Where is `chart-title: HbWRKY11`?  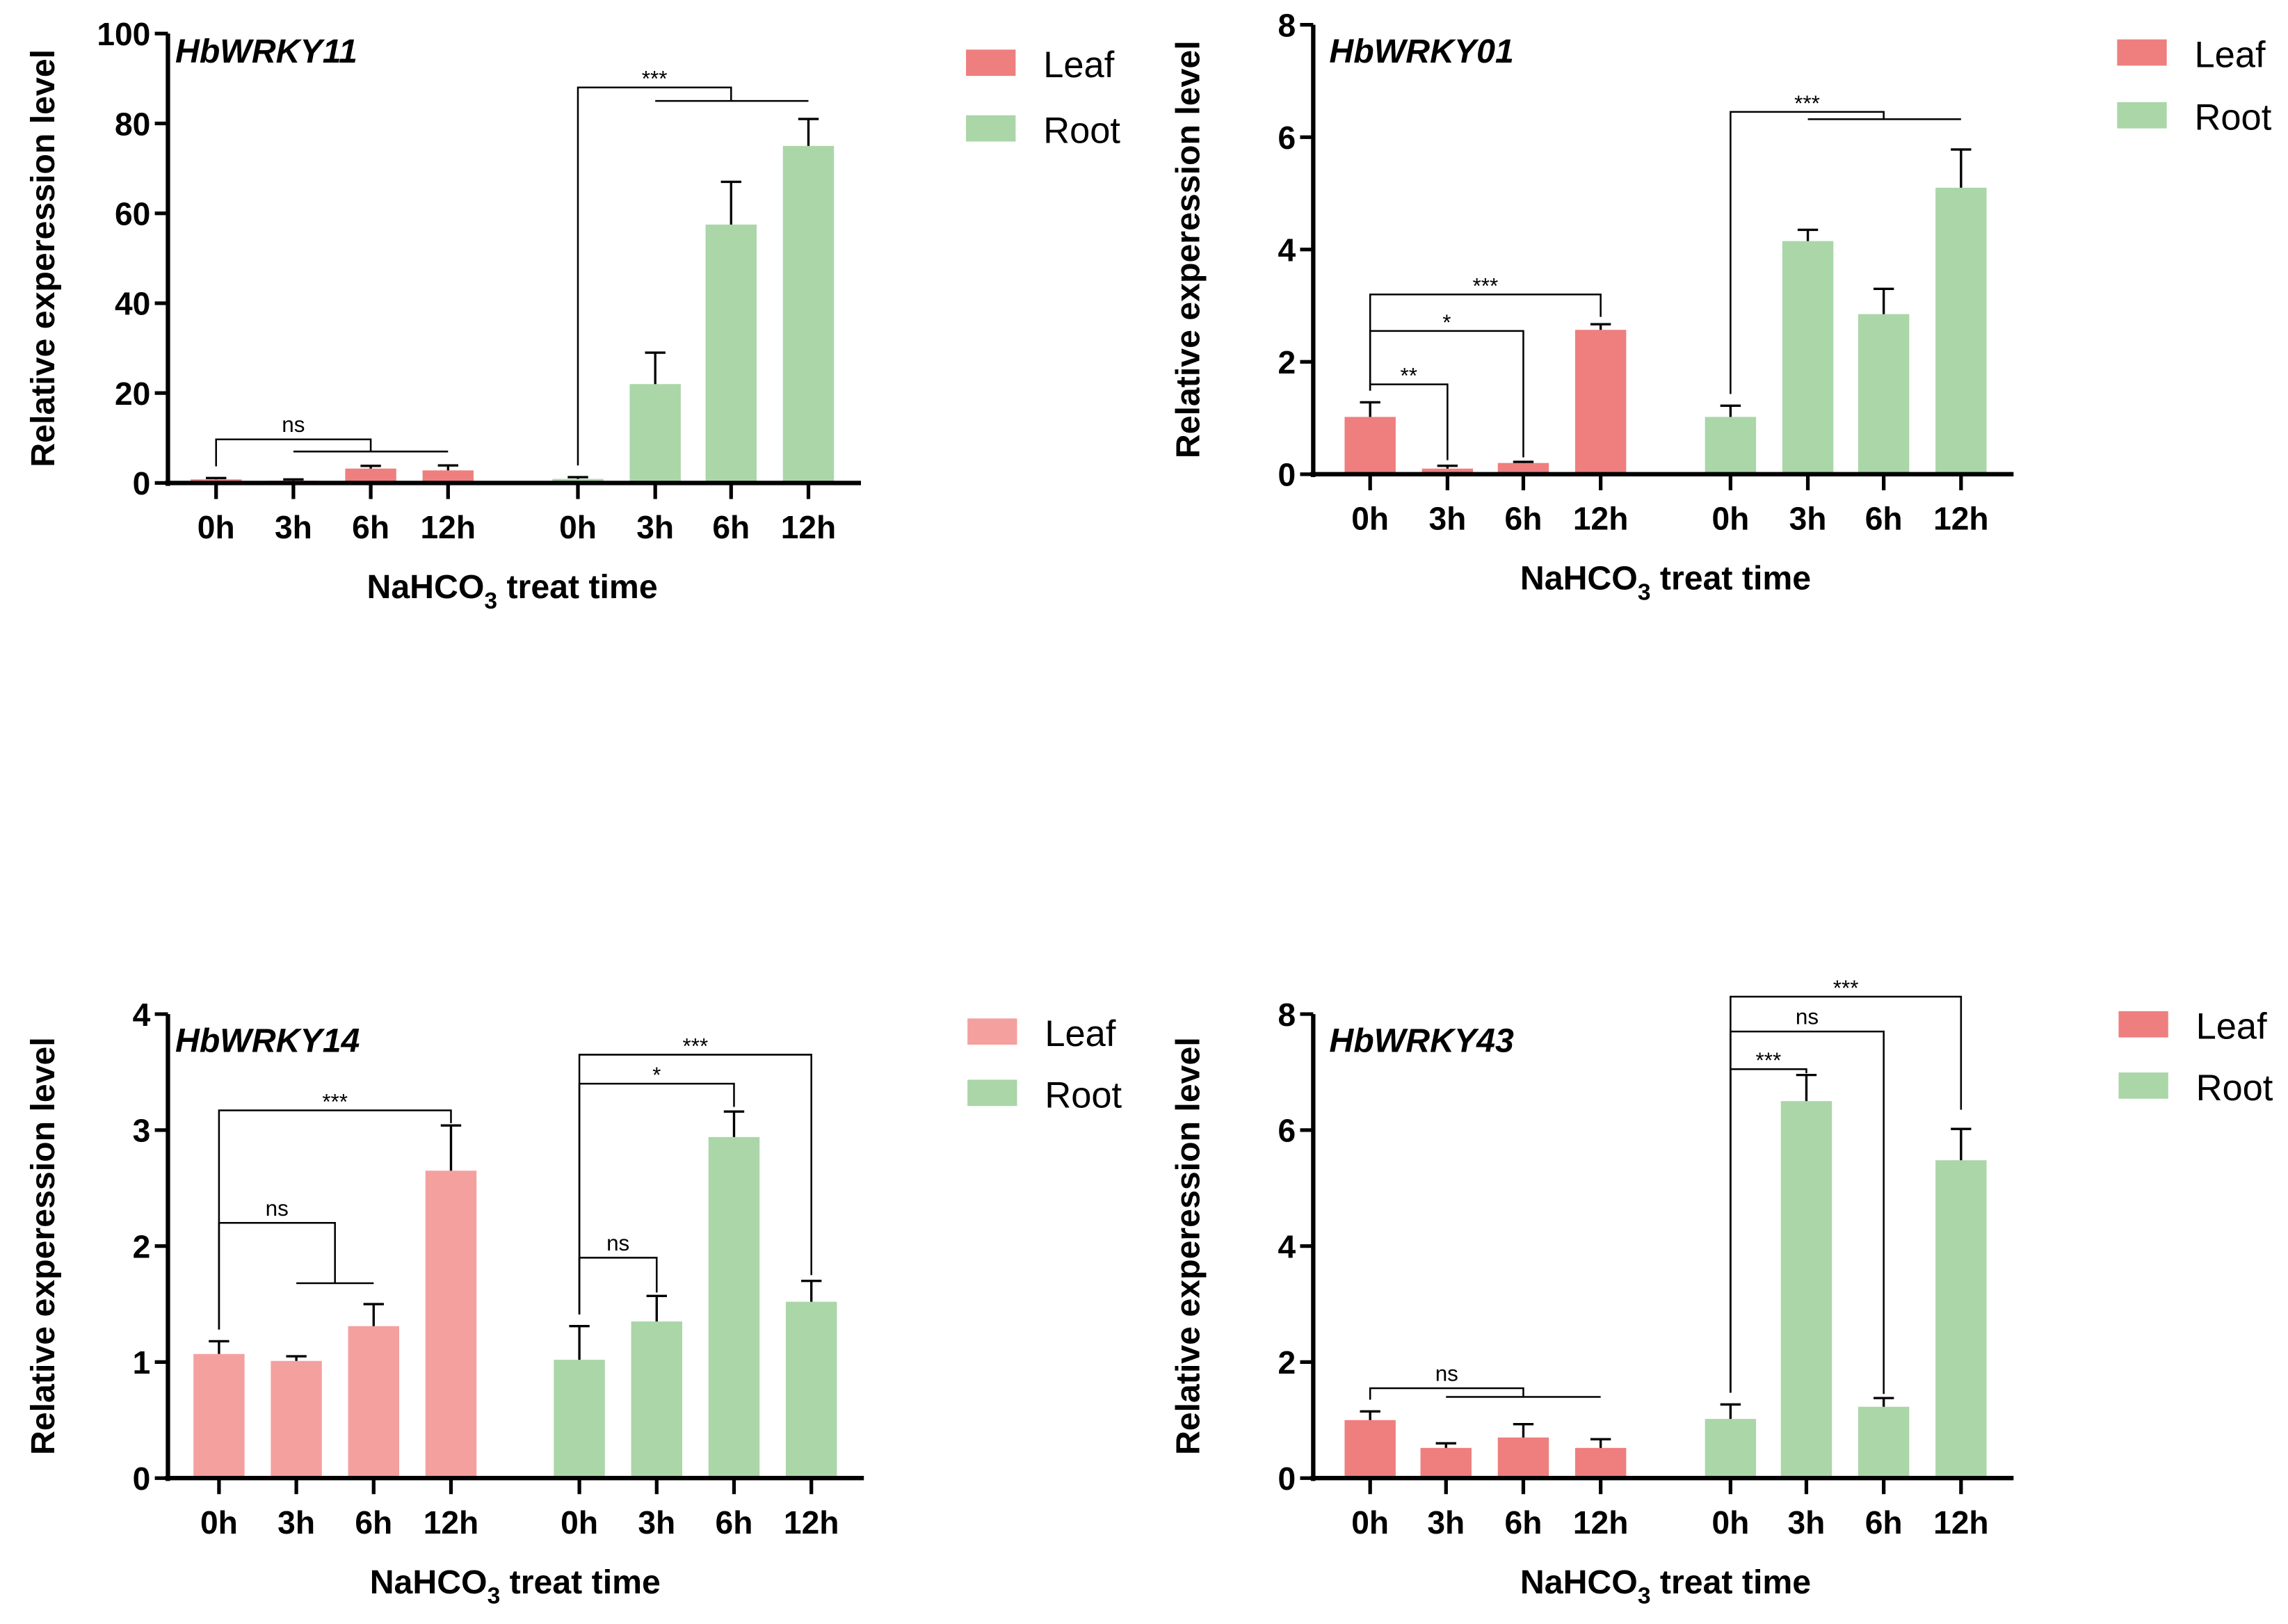 chart-title: HbWRKY11 is located at coordinates (266, 51).